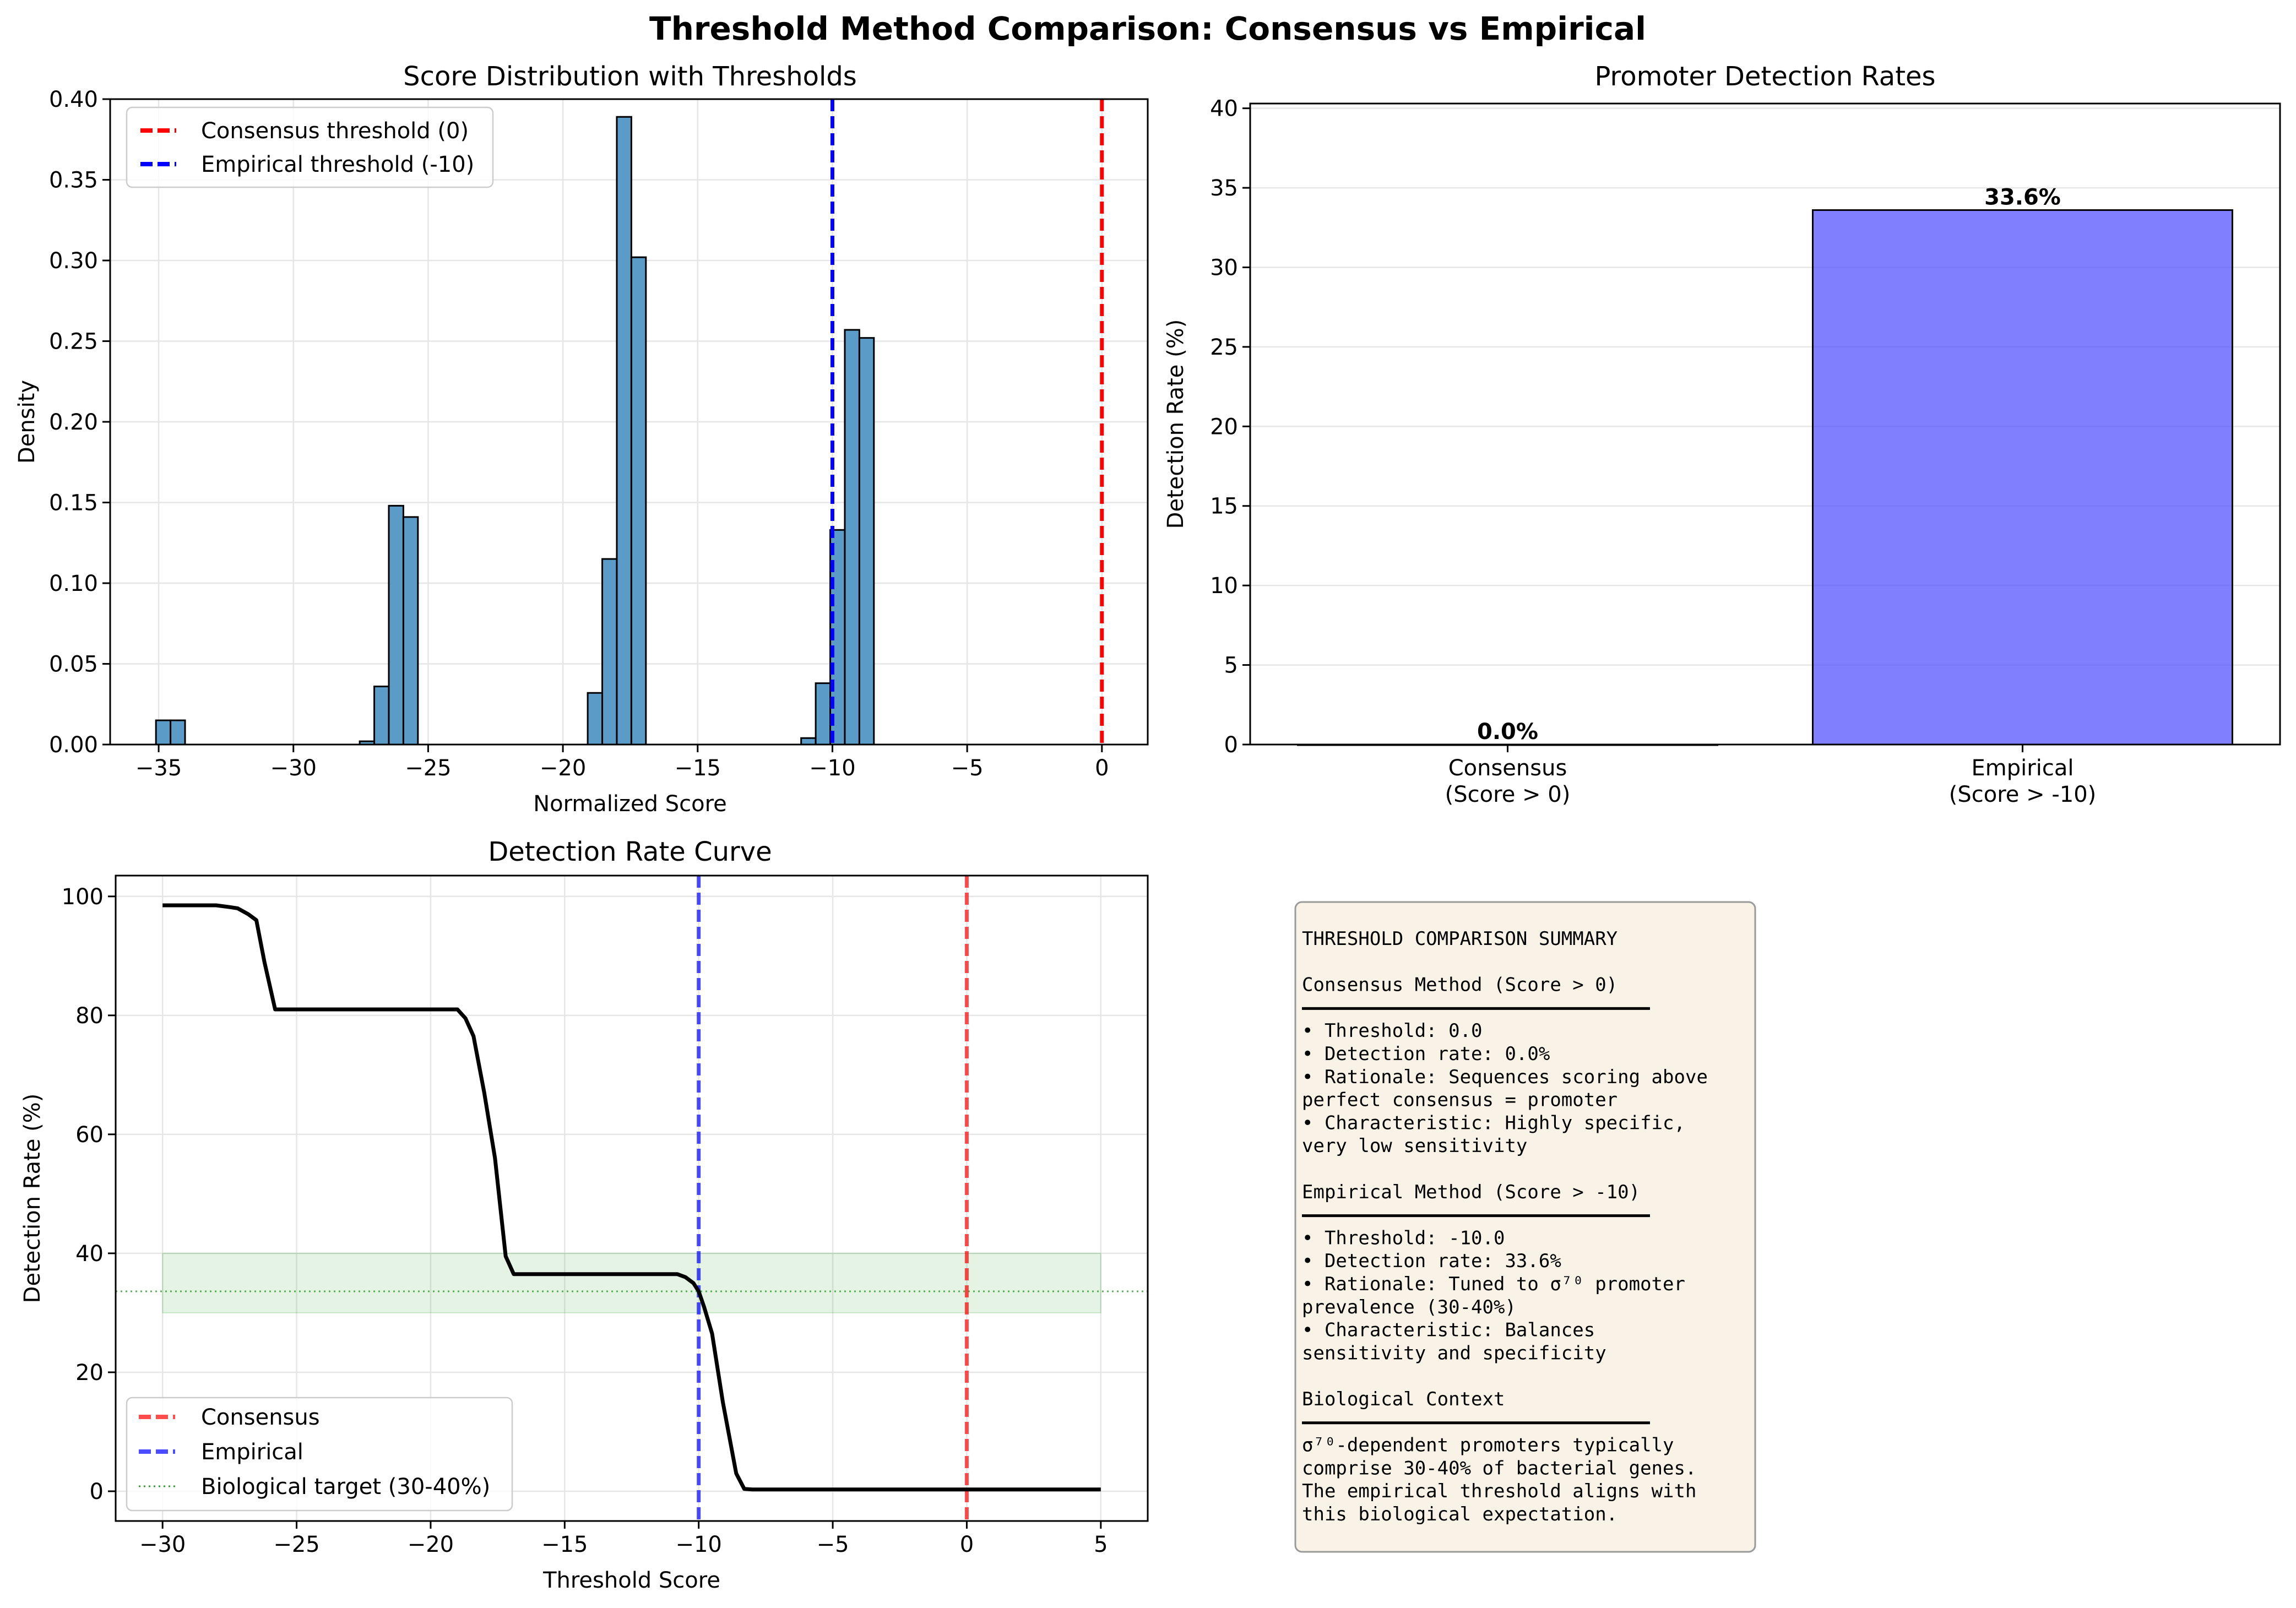 The image size is (2296, 1608). Describe the element at coordinates (1493, 1123) in the screenshot. I see `summary-line: • Characteristic: Highly specific,` at that location.